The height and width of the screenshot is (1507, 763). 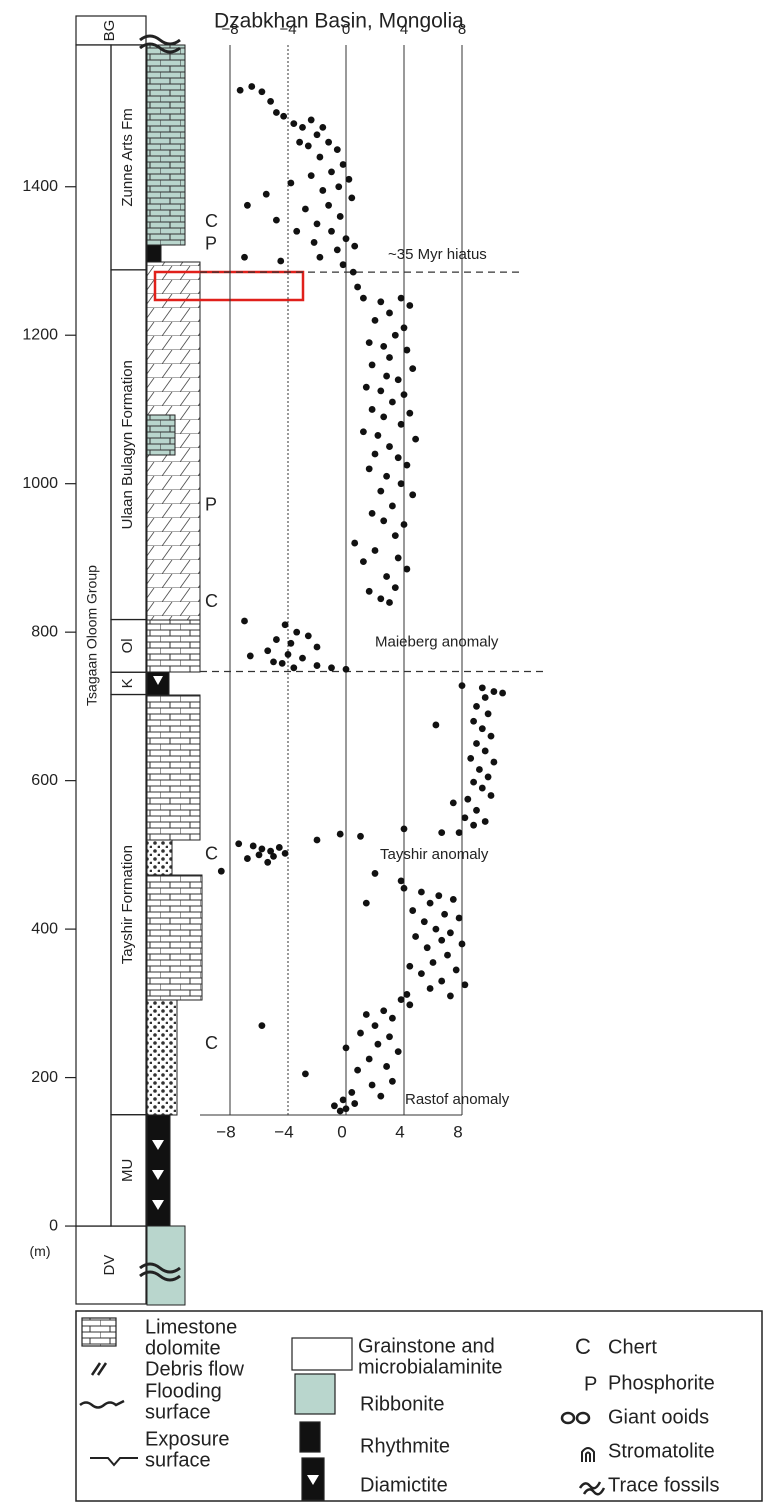 I want to click on legend-label: dolomite, so click(x=183, y=1348).